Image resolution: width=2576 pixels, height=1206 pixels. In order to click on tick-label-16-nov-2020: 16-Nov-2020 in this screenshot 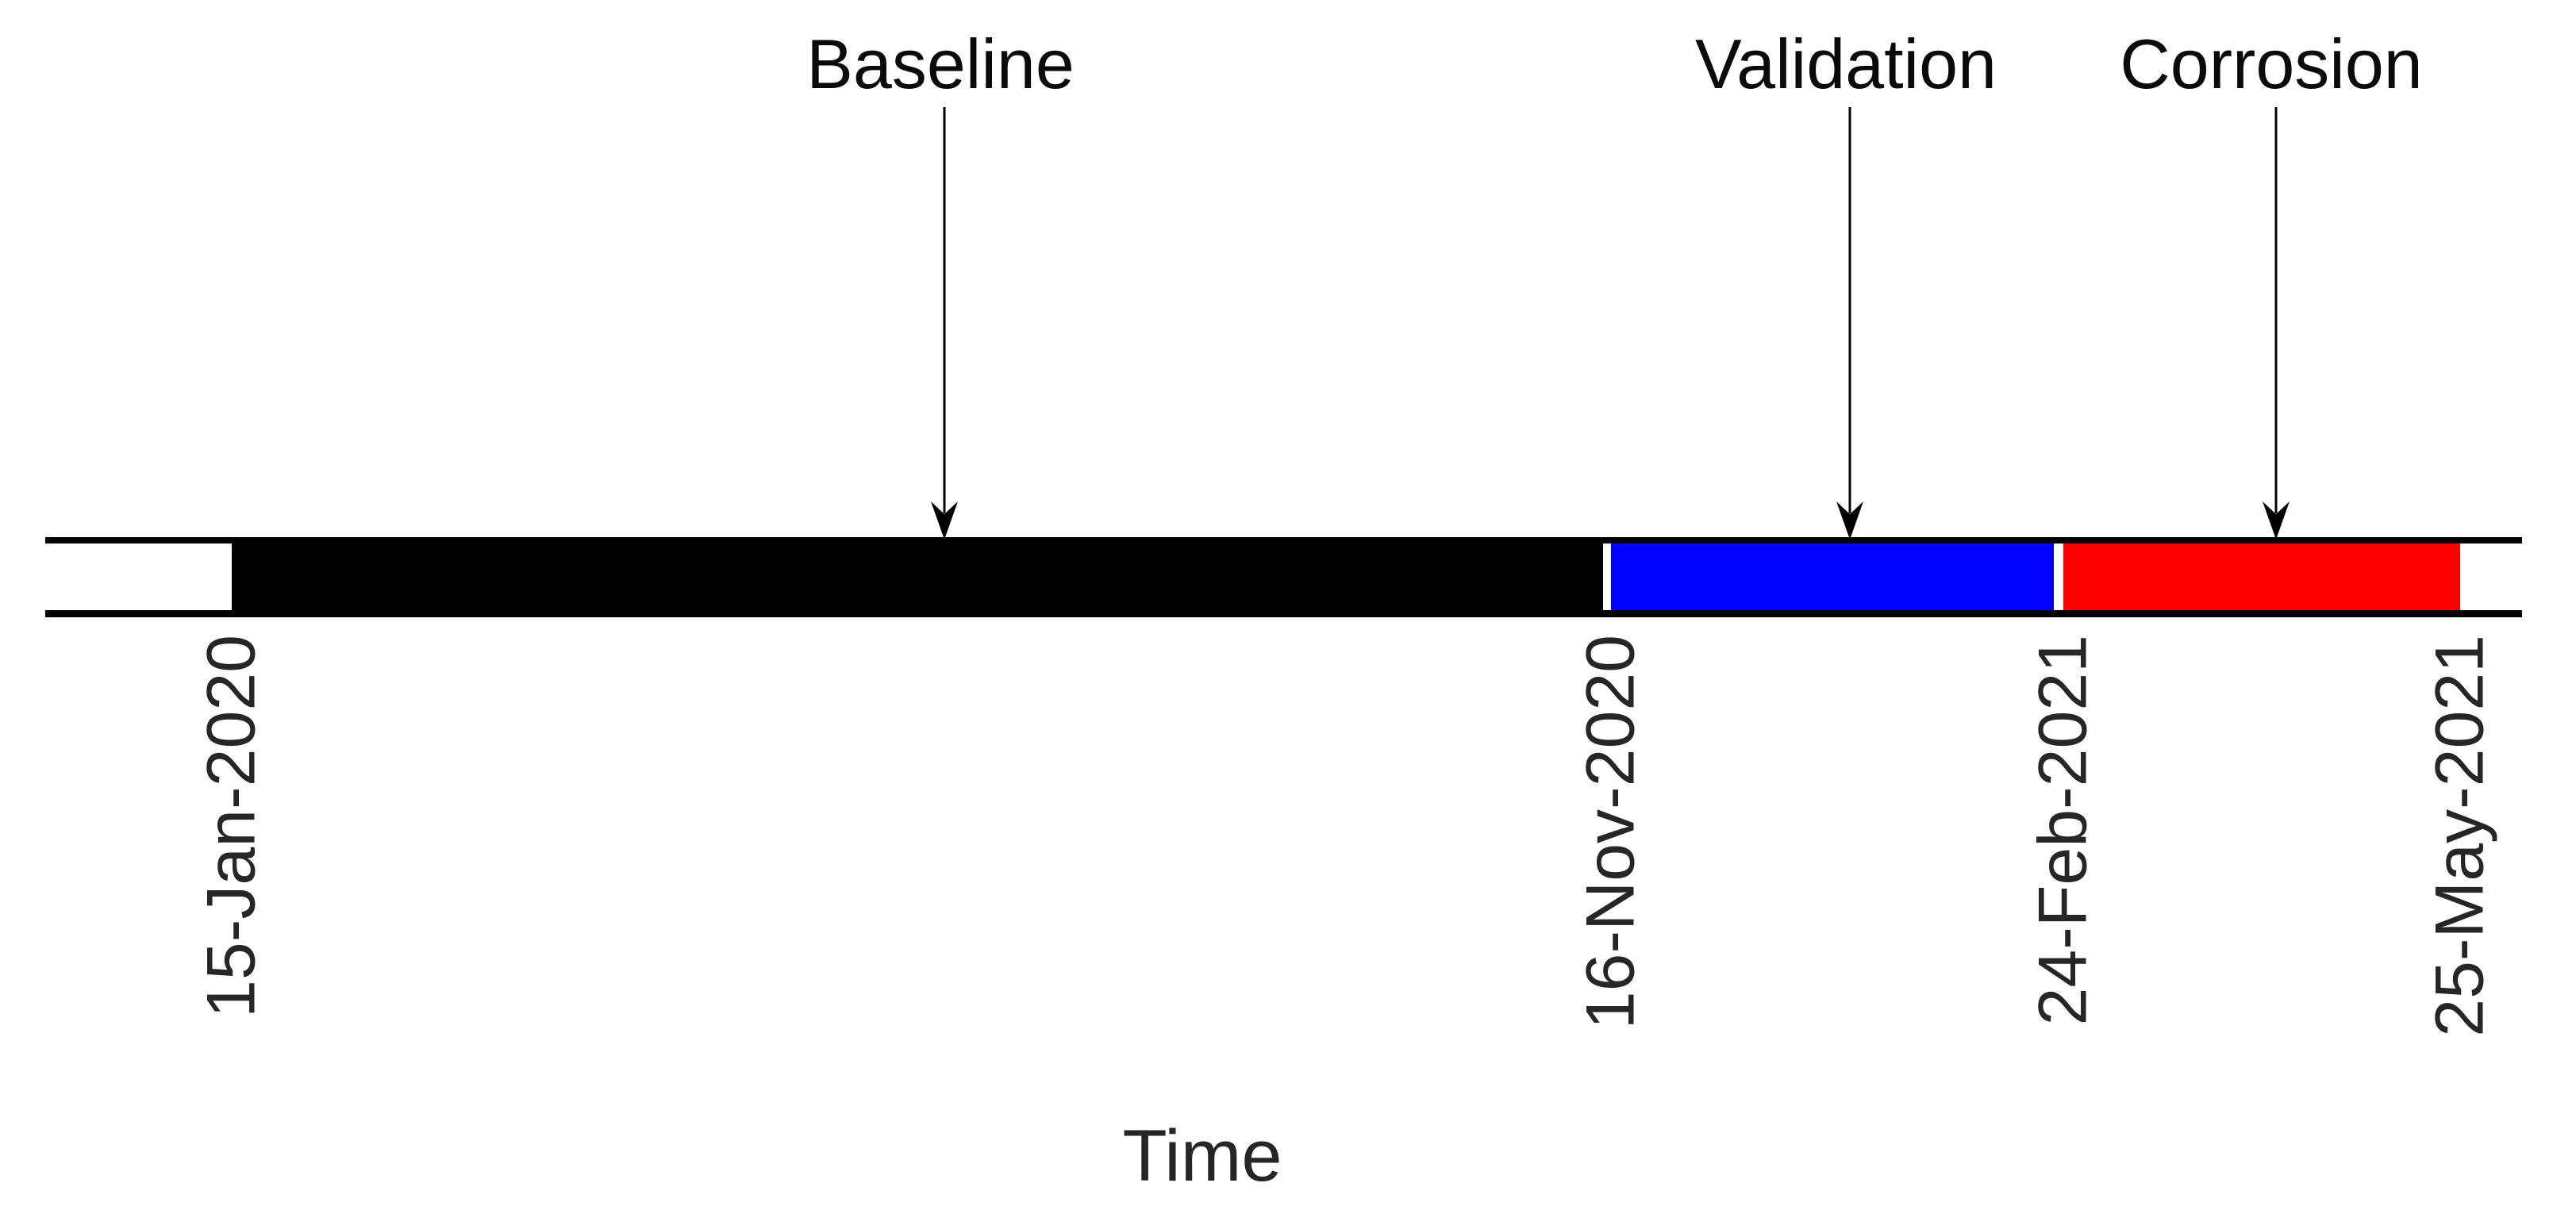, I will do `click(1610, 832)`.